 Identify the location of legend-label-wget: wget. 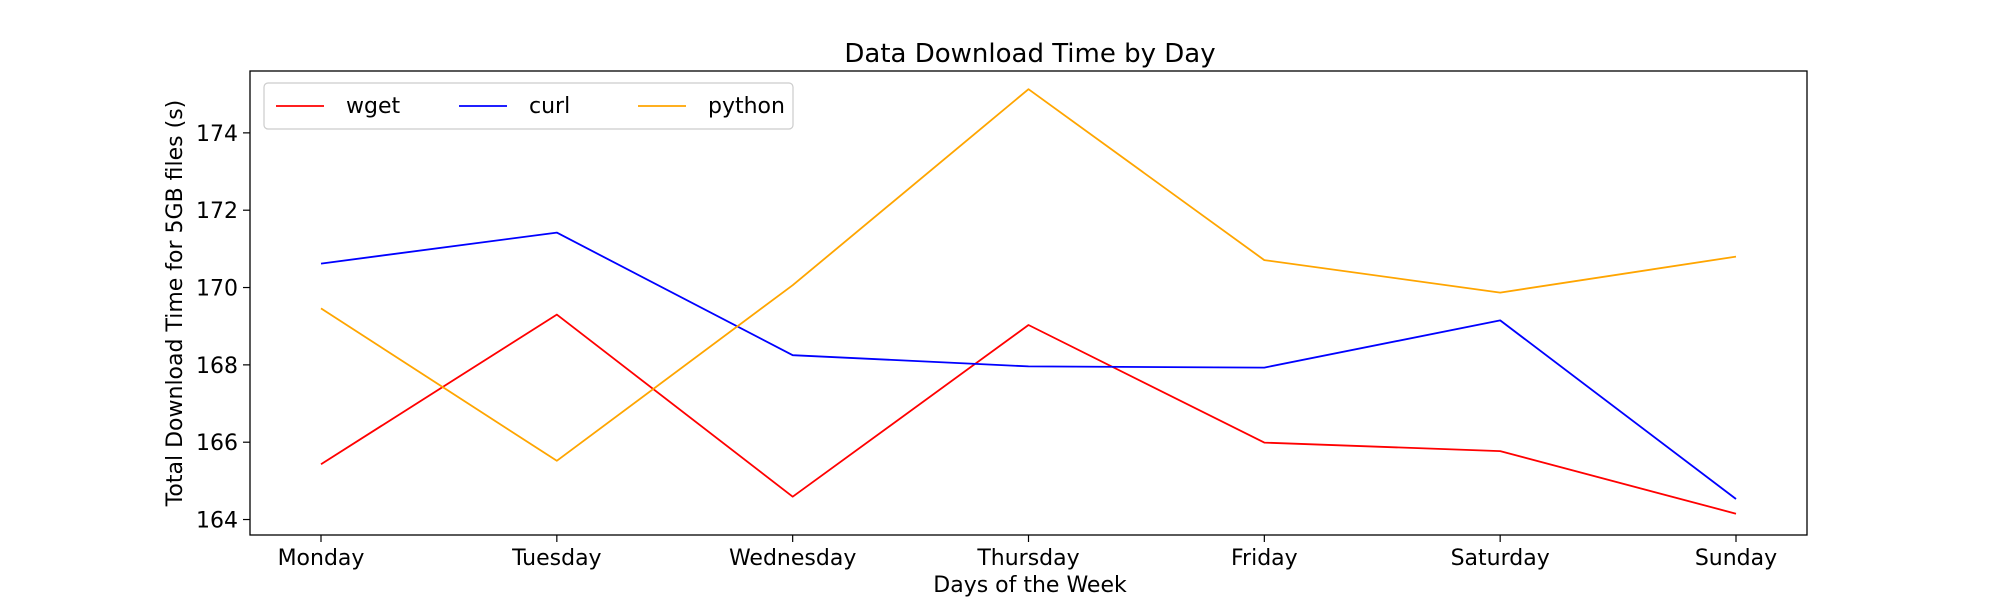
(373, 106).